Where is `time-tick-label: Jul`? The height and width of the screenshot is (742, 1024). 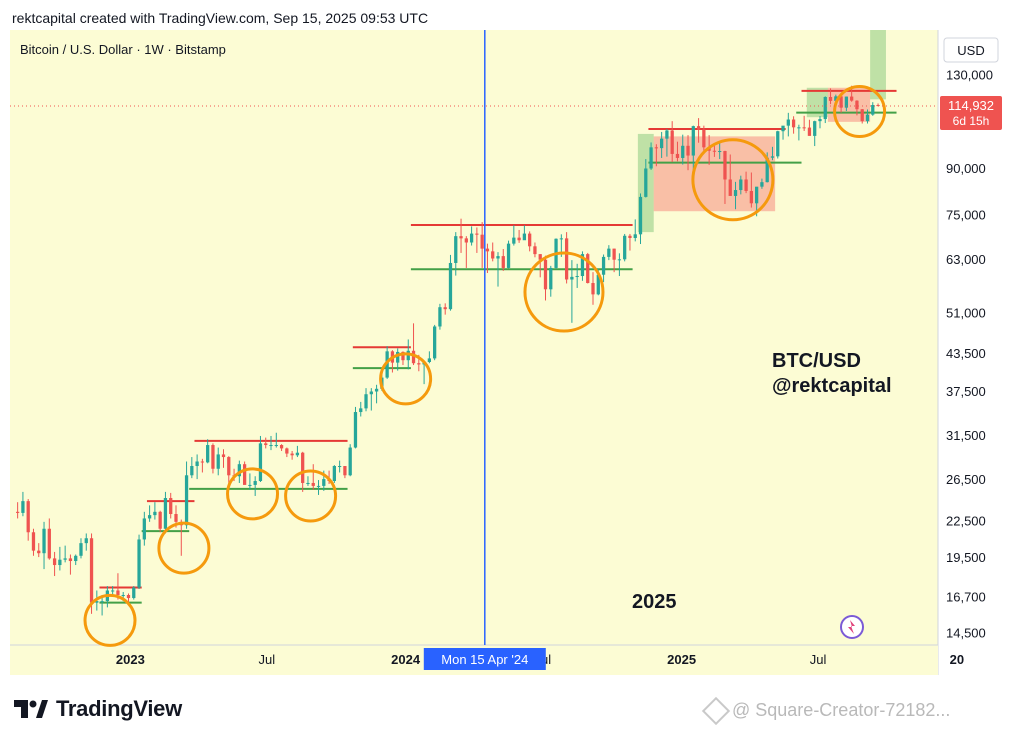 time-tick-label: Jul is located at coordinates (267, 659).